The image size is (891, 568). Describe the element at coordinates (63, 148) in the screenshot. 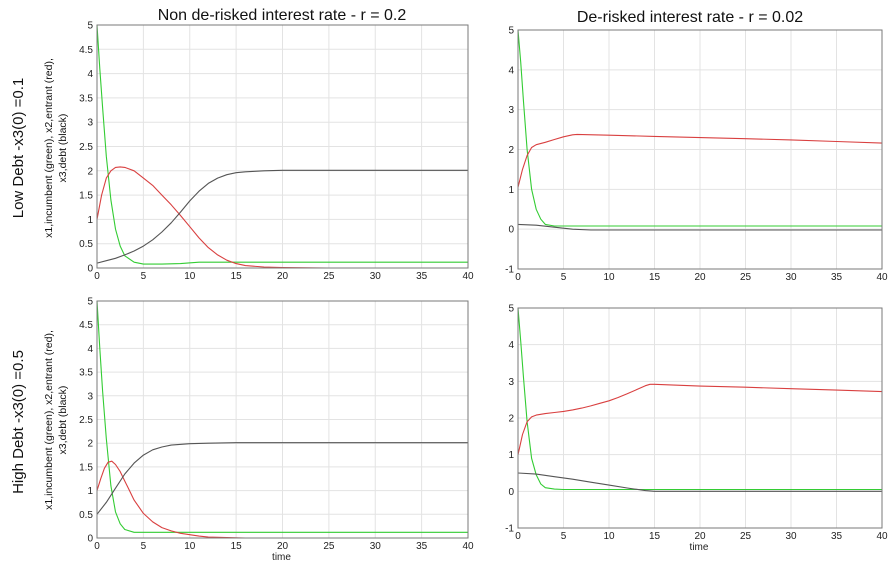

I see `y-axis-label-top-line2: x3,debt (black)` at that location.